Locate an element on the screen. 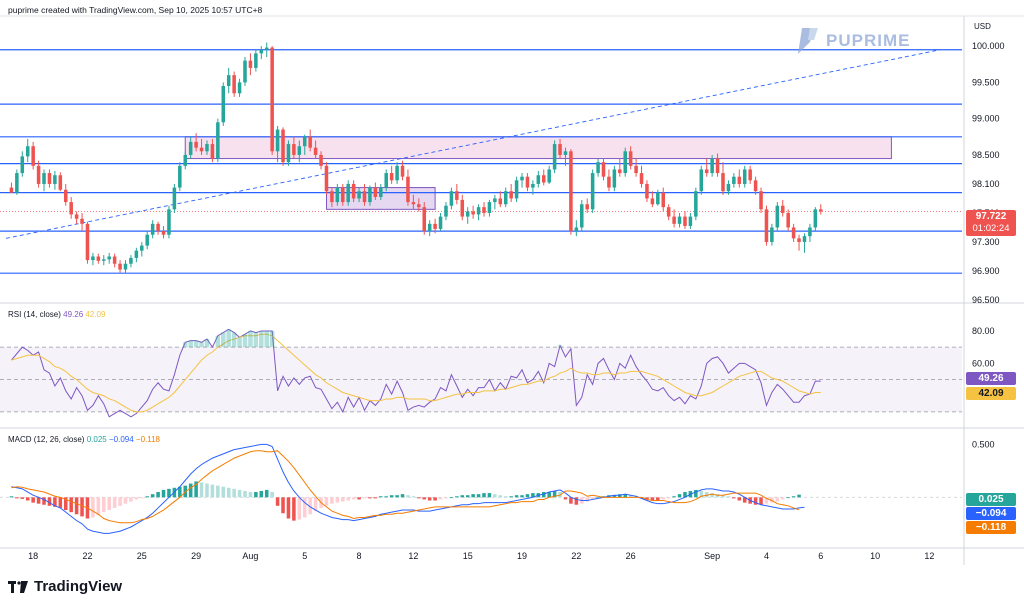 The width and height of the screenshot is (1024, 605). bar-countdown: 01:02:24 is located at coordinates (991, 228).